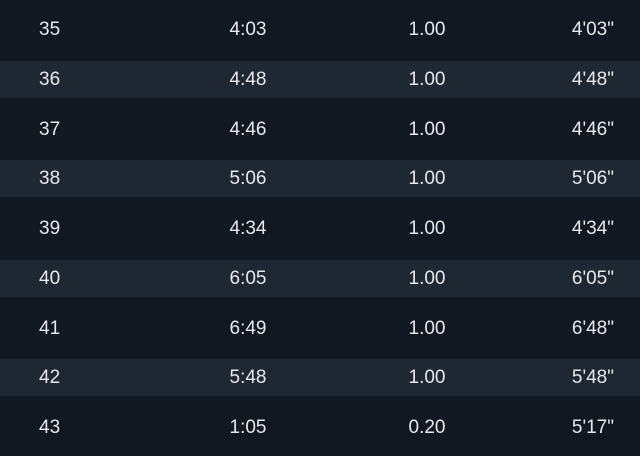 The image size is (640, 456). What do you see at coordinates (592, 79) in the screenshot?
I see `split-pace: 4'48"` at bounding box center [592, 79].